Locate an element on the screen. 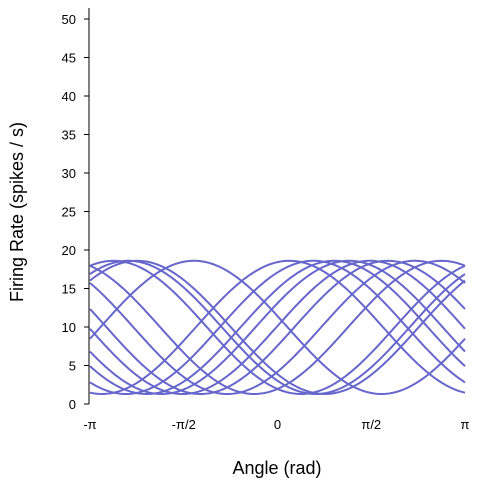 Image resolution: width=477 pixels, height=487 pixels. y-tick-label: 40 is located at coordinates (69, 96).